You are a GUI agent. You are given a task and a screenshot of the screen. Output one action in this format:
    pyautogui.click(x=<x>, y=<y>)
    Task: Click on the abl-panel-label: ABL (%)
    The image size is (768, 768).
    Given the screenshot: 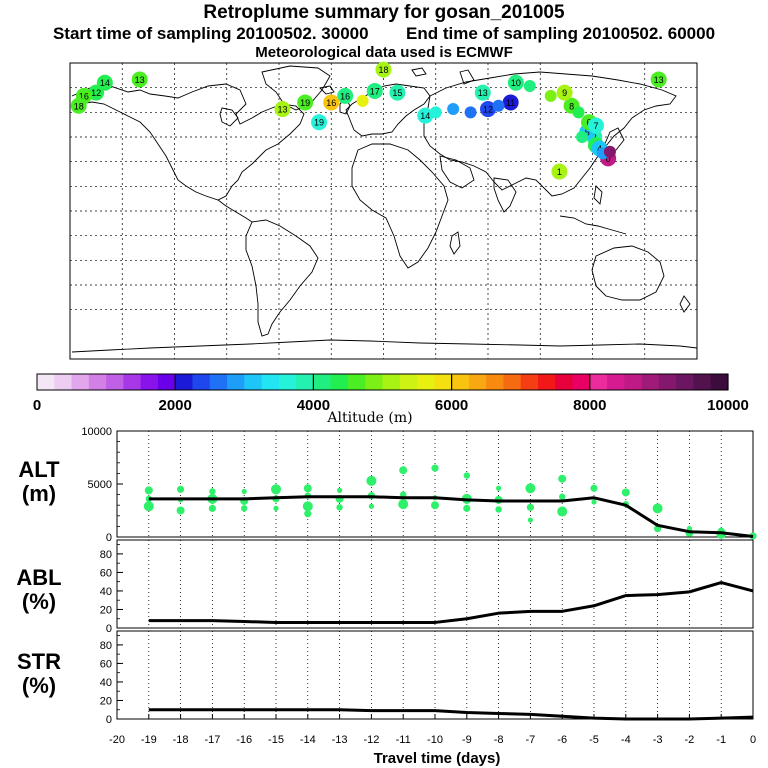 What is the action you would take?
    pyautogui.click(x=39, y=590)
    